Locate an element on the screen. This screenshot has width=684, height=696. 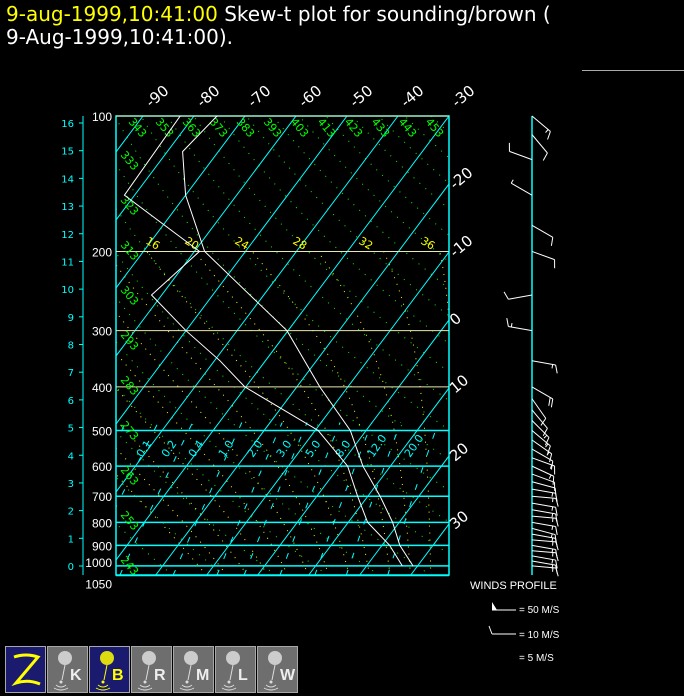
isotherm is located at coordinates (378, 481).